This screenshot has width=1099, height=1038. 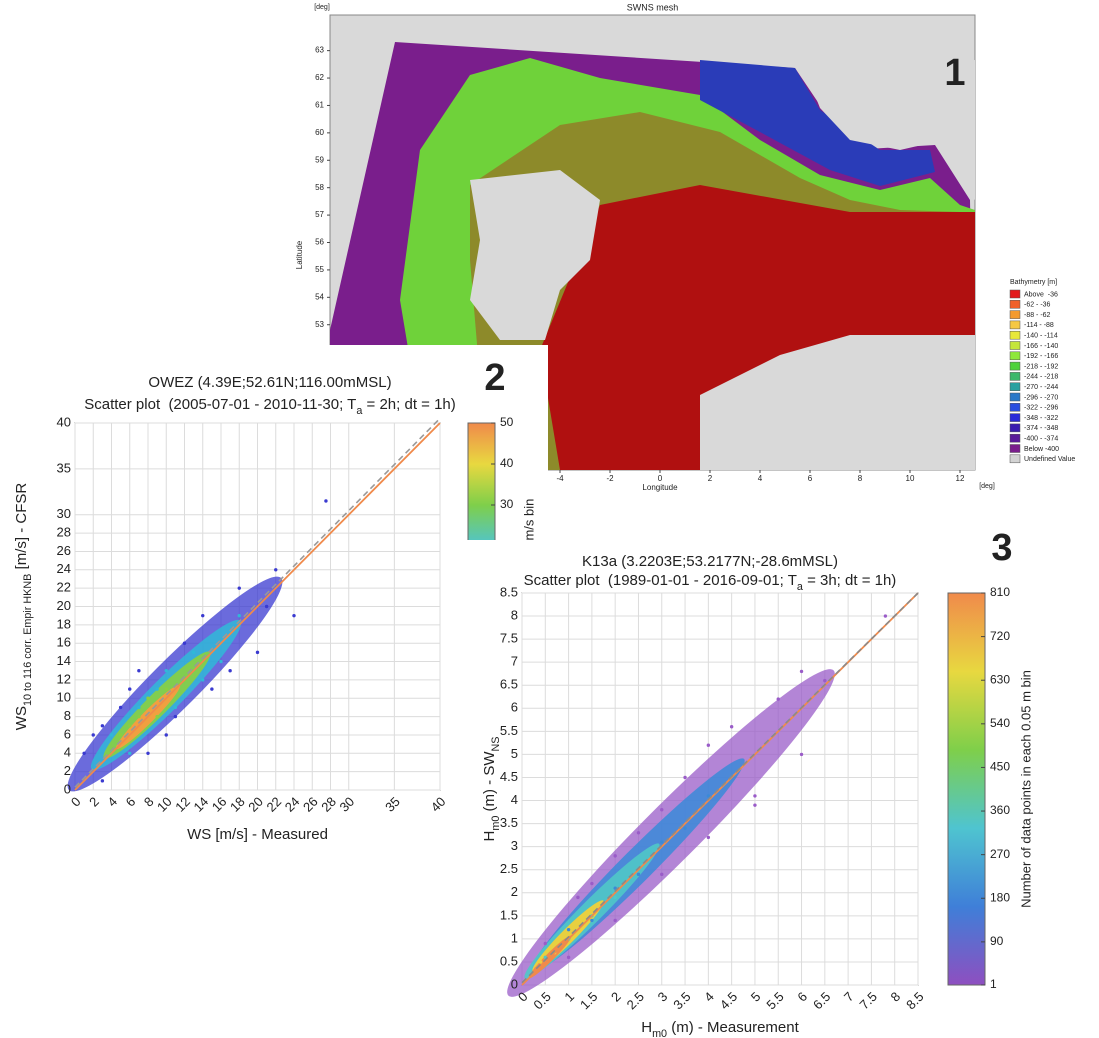 What do you see at coordinates (64, 568) in the screenshot?
I see `y-tick-label: 24` at bounding box center [64, 568].